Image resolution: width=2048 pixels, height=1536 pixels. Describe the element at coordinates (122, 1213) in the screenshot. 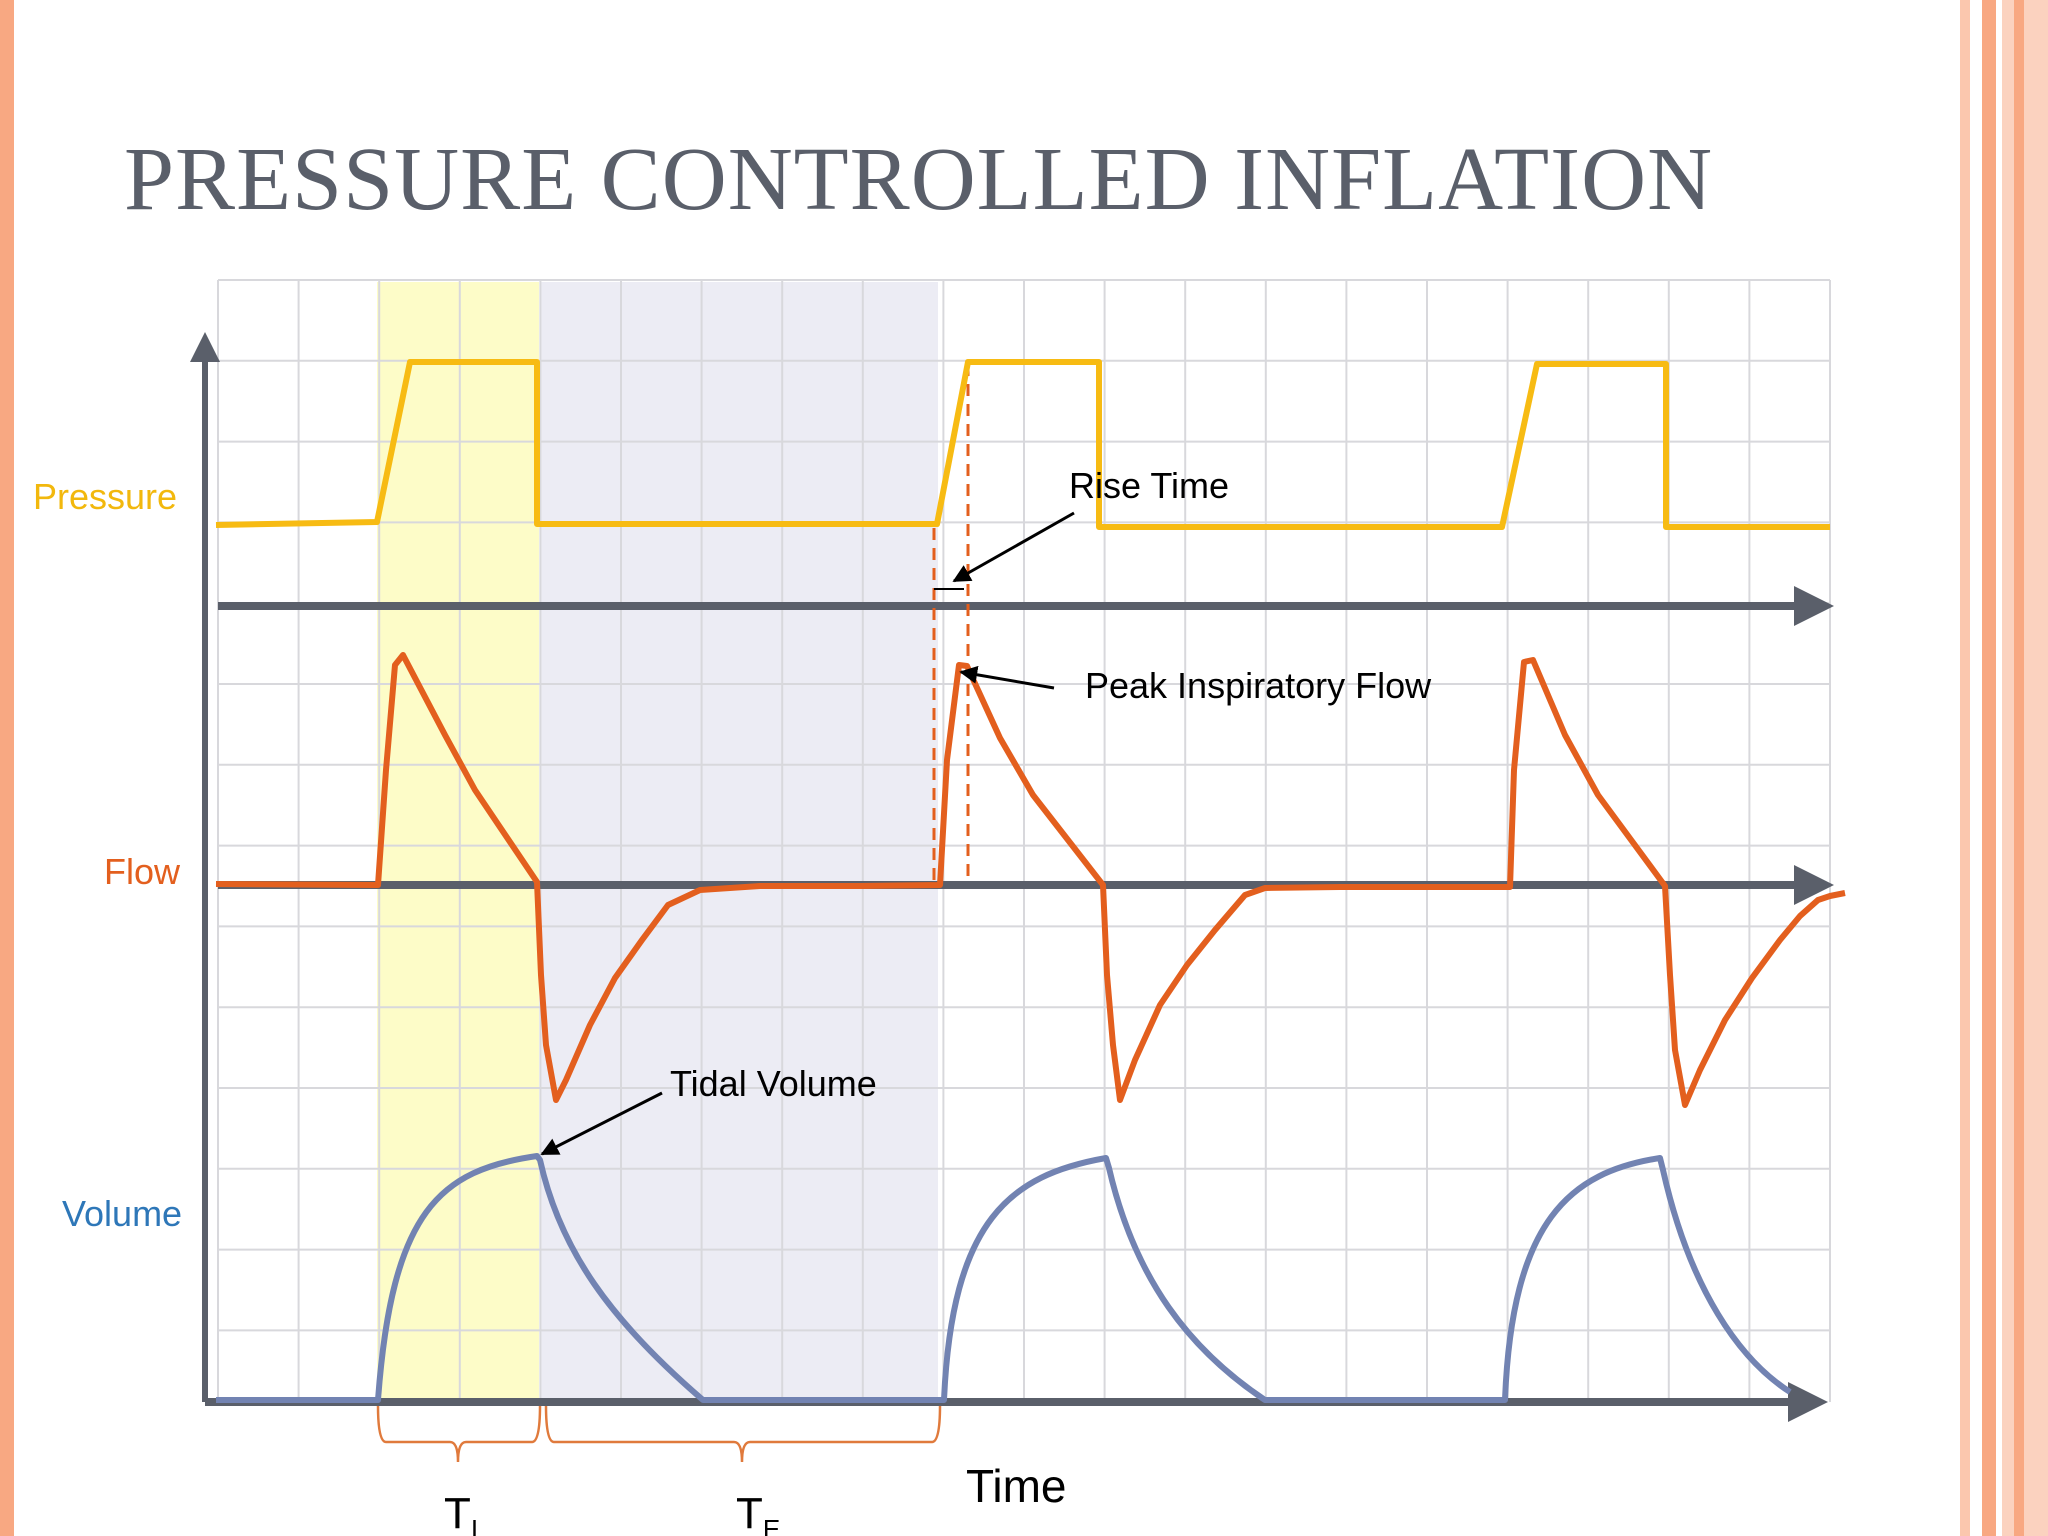

I see `volume-label: Volume` at that location.